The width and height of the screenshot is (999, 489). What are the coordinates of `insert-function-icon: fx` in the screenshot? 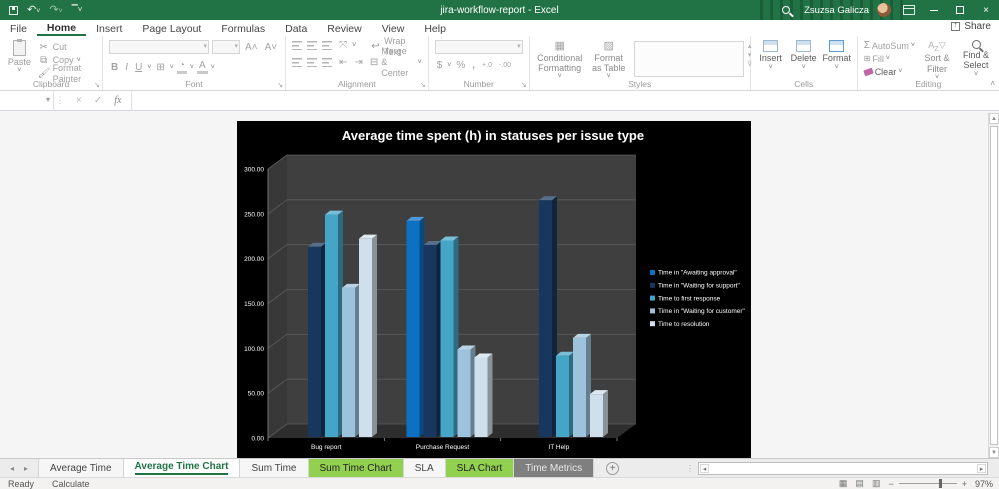 It's located at (118, 100).